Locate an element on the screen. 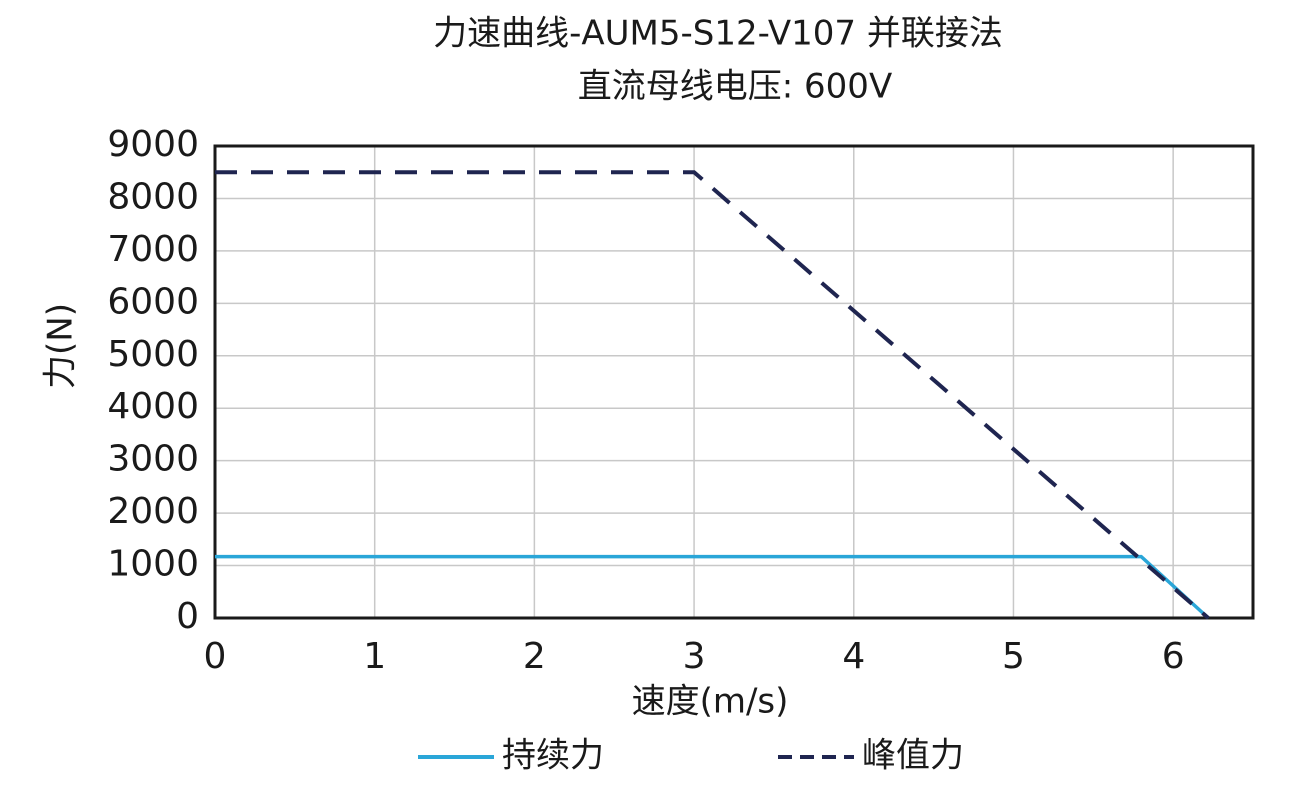 This screenshot has height=798, width=1306. y-tick-label: 4000 is located at coordinates (153, 406).